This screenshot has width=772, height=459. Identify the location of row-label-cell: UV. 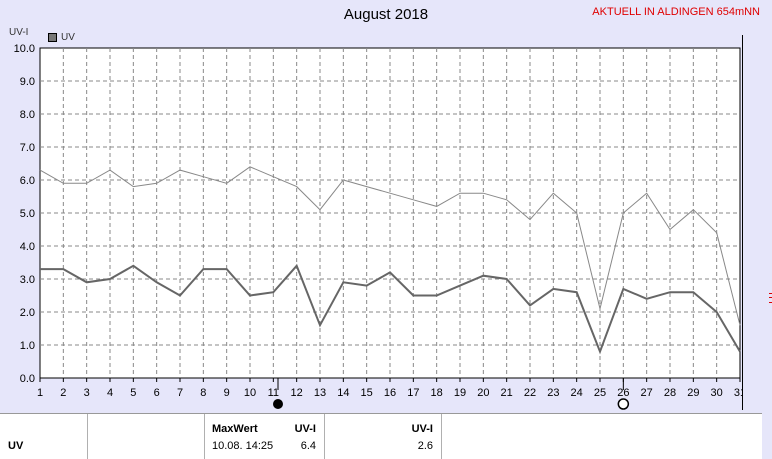
(44, 436).